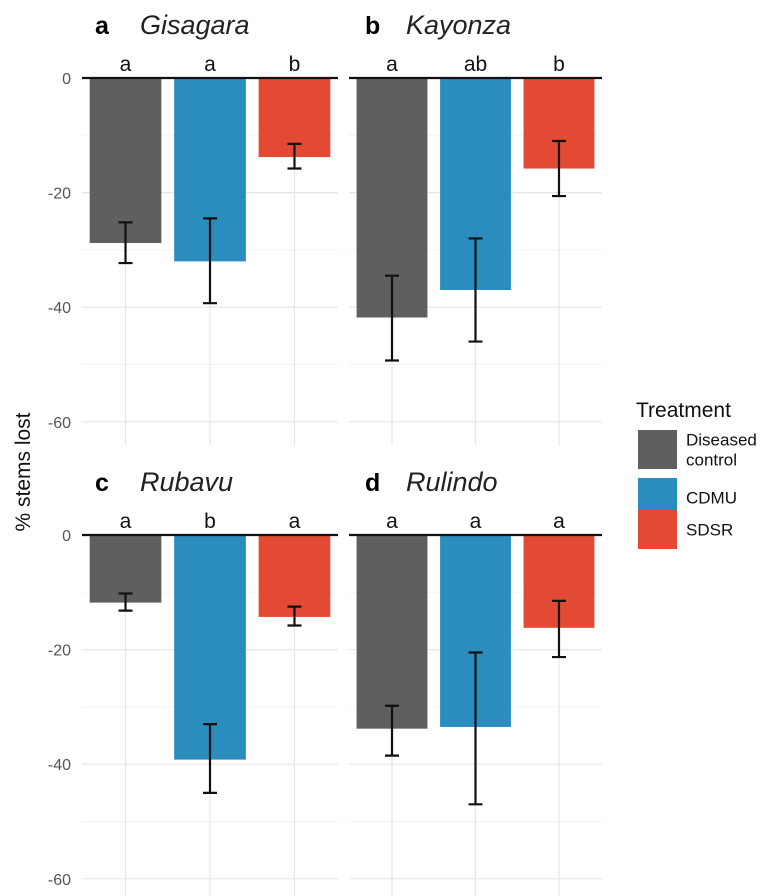 This screenshot has height=896, width=780. Describe the element at coordinates (186, 482) in the screenshot. I see `panel-title: Rubavu` at that location.